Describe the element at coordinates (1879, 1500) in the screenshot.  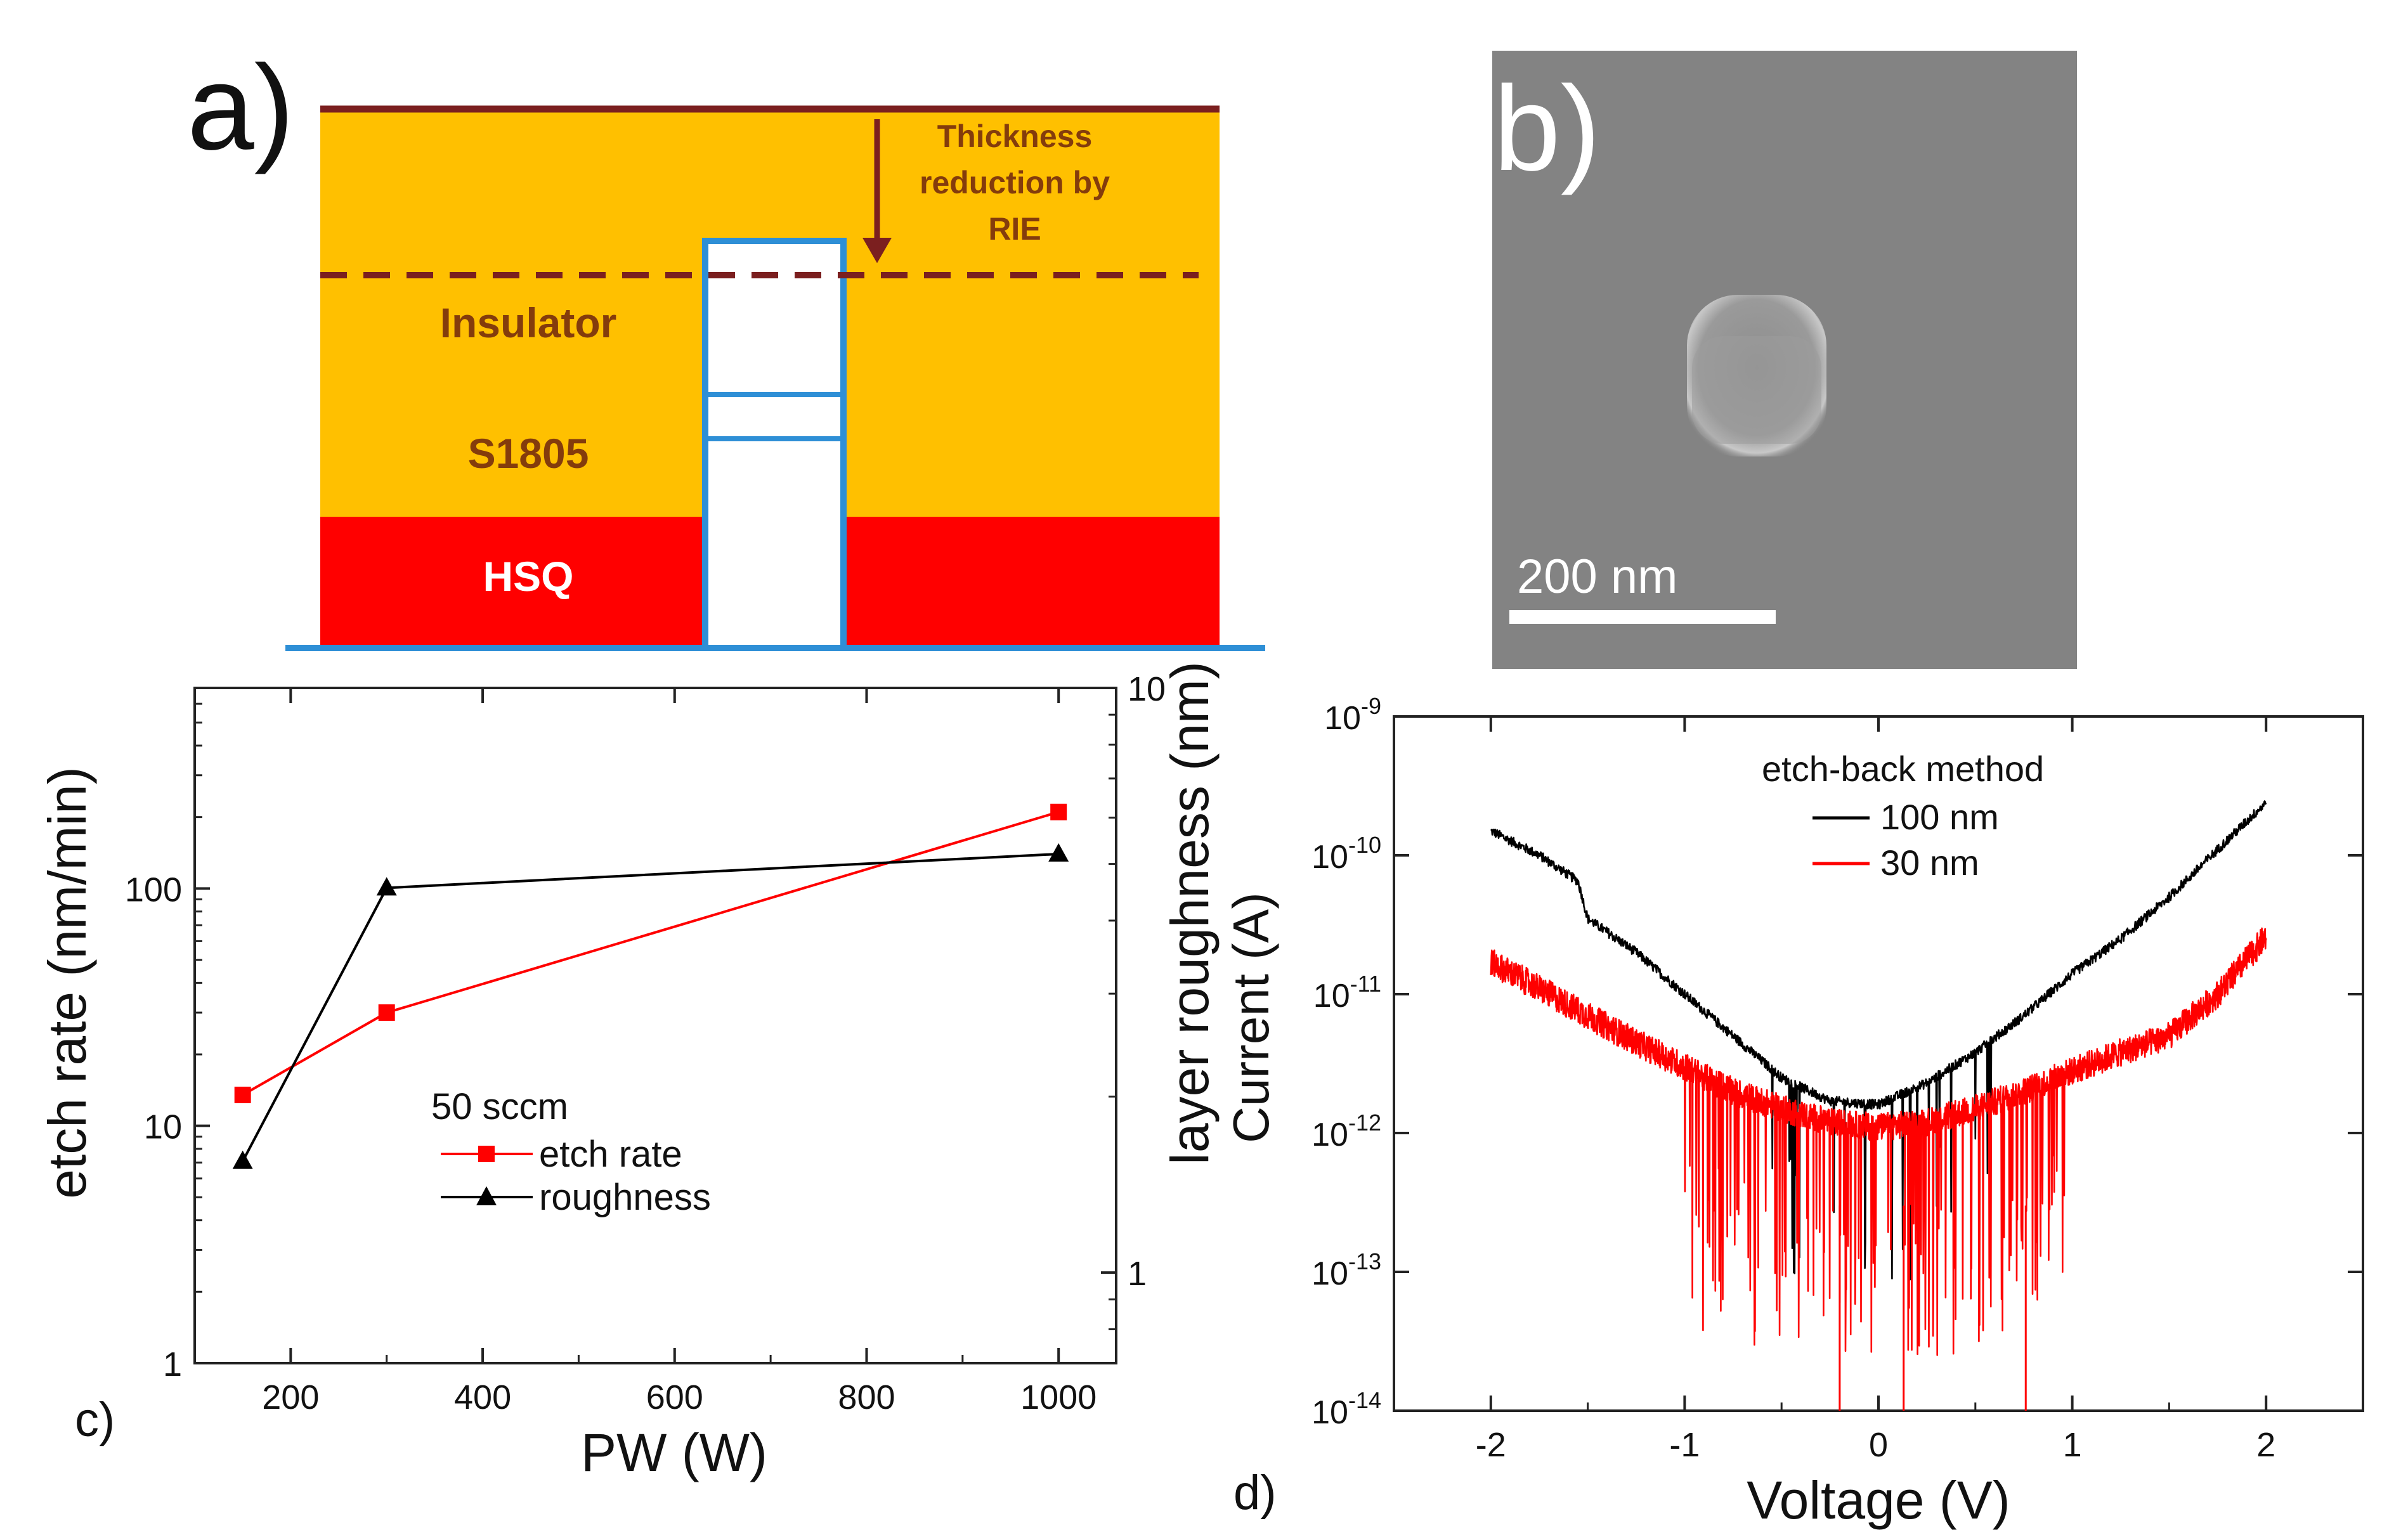
I see `plot-d-x-axis-label: Voltage (V)` at that location.